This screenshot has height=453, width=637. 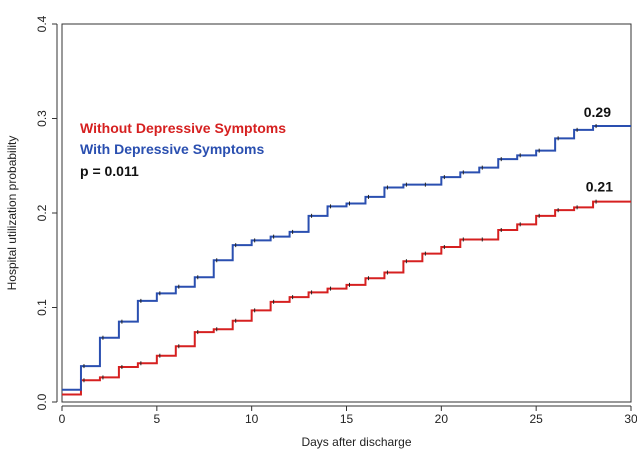 What do you see at coordinates (42, 23) in the screenshot?
I see `y-tick-label: 0.4` at bounding box center [42, 23].